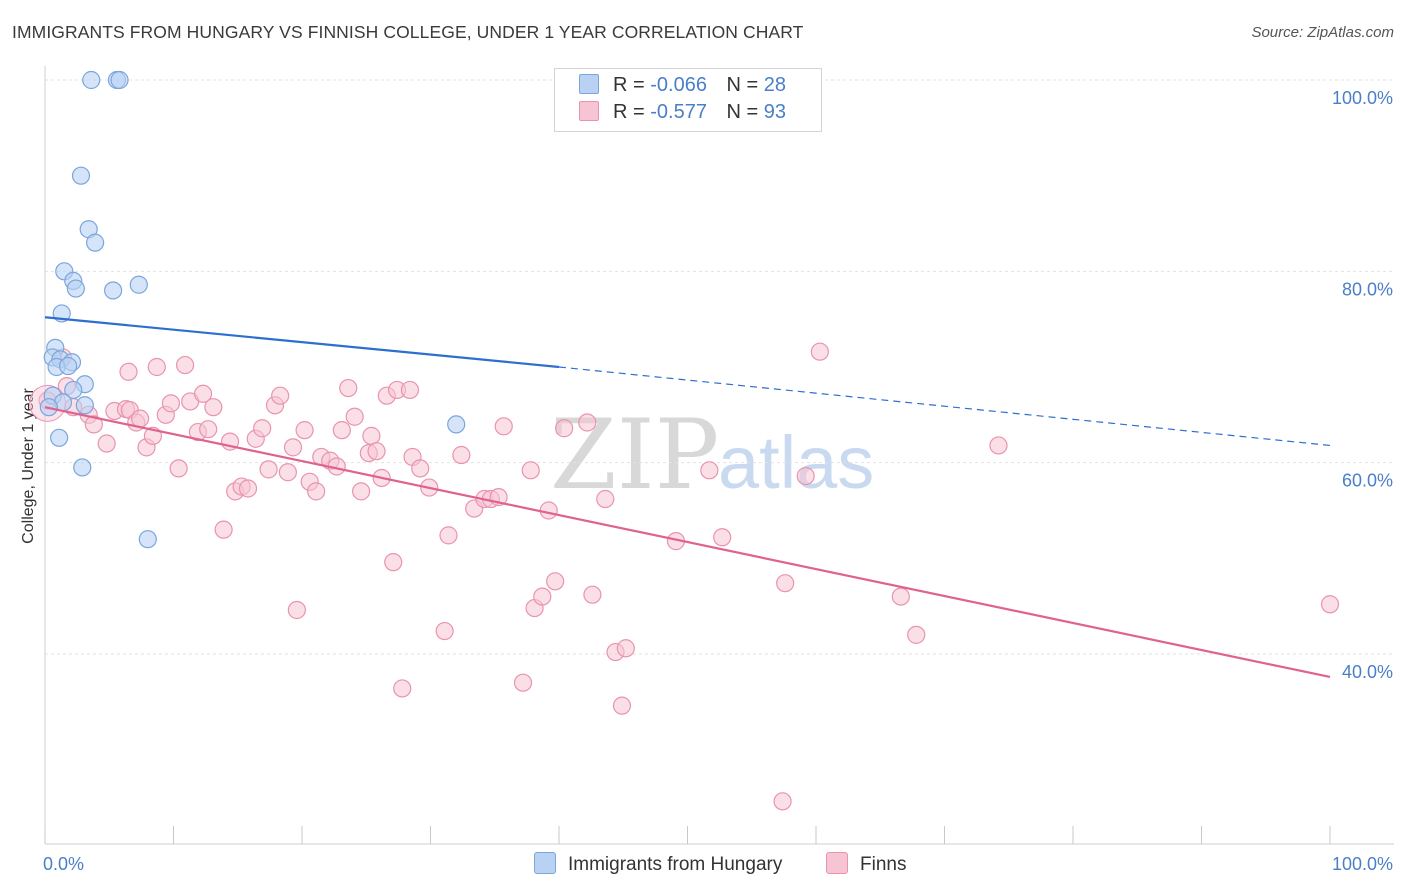 This screenshot has width=1406, height=892. What do you see at coordinates (1367, 481) in the screenshot?
I see `y-tick-label: 60.0%` at bounding box center [1367, 481].